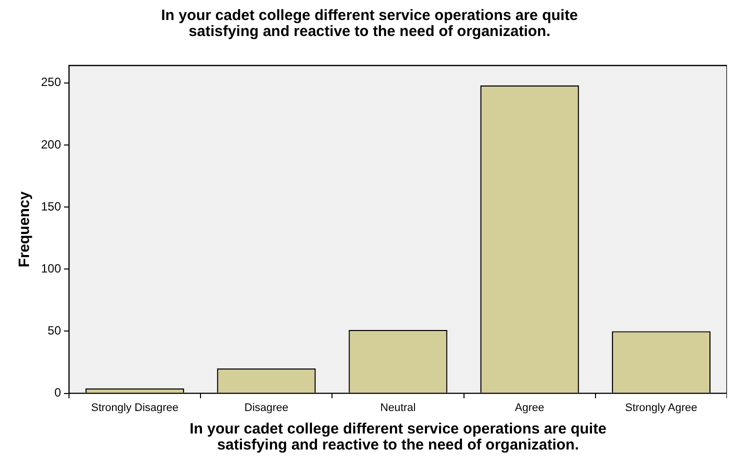 Image resolution: width=735 pixels, height=465 pixels. What do you see at coordinates (529, 408) in the screenshot?
I see `x-tick-label: Agree` at bounding box center [529, 408].